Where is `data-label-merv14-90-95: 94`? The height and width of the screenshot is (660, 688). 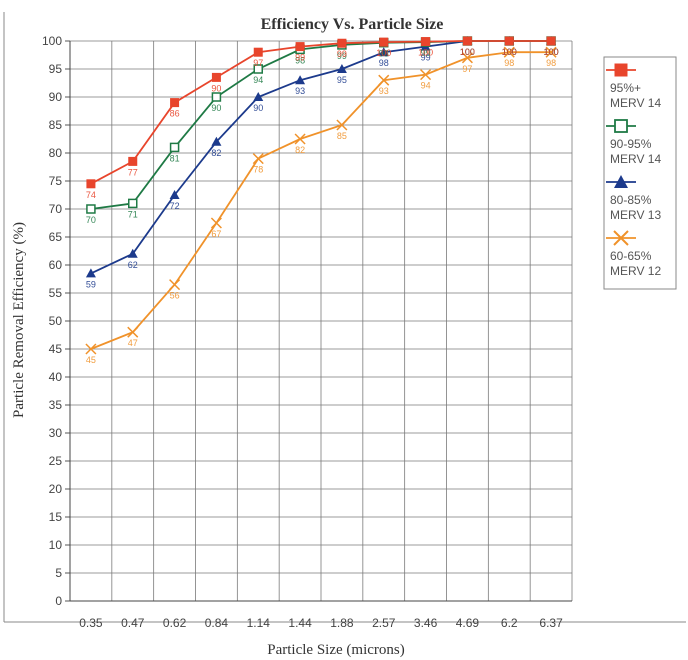
data-label-merv14-90-95: 94 is located at coordinates (258, 80).